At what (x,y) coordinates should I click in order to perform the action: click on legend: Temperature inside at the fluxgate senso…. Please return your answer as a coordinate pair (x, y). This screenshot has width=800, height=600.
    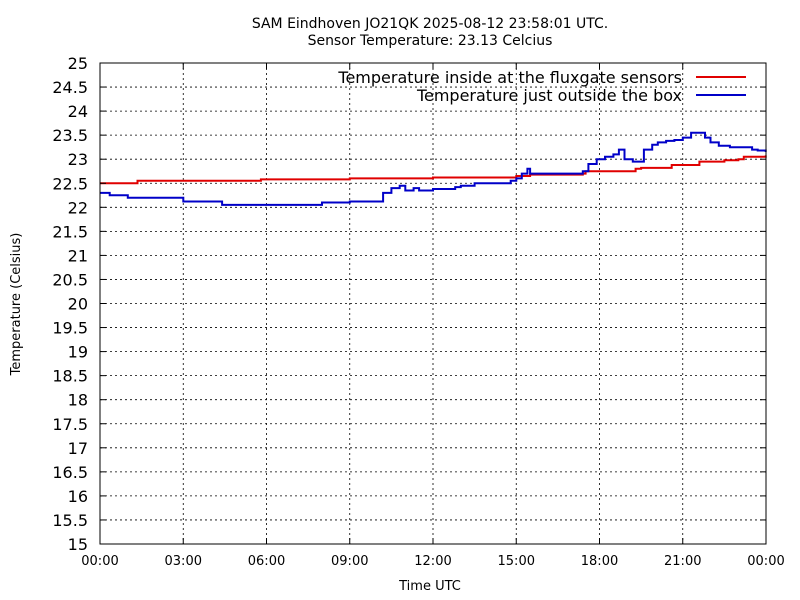
    Looking at the image, I should click on (541, 86).